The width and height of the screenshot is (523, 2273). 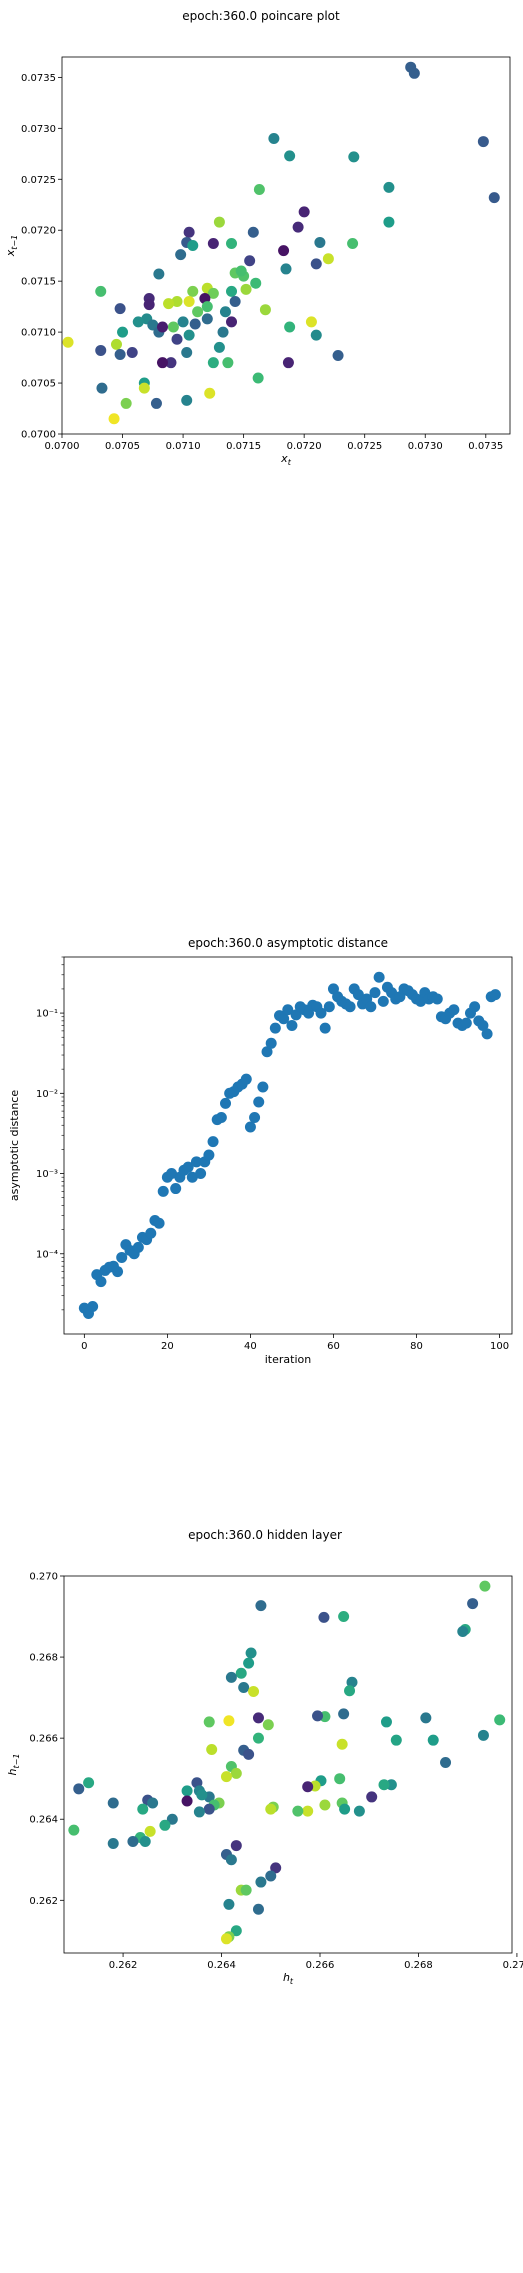 What do you see at coordinates (243, 446) in the screenshot?
I see `x-tick-label: 0.0715` at bounding box center [243, 446].